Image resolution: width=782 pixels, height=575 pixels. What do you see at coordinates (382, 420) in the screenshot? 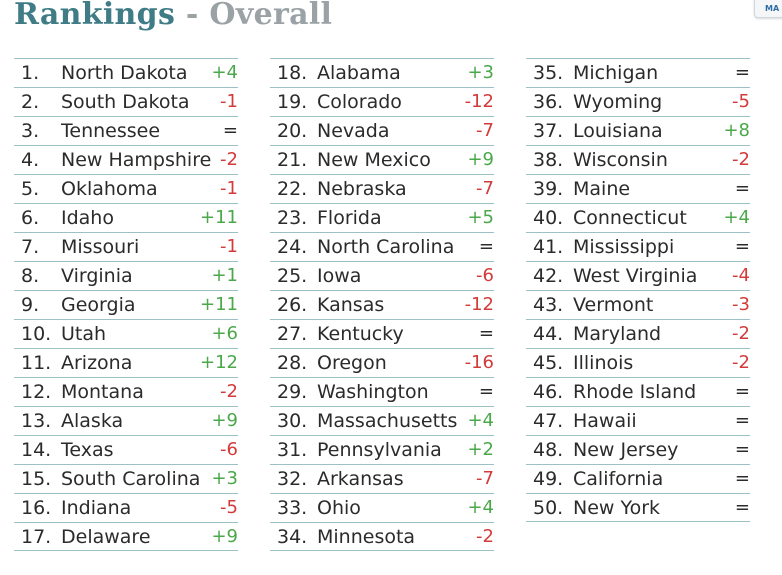
I see `ranking-row: 30. Massachusetts +4` at bounding box center [382, 420].